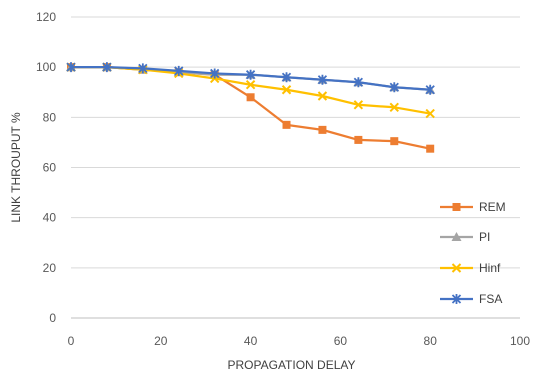 The width and height of the screenshot is (538, 376). What do you see at coordinates (520, 341) in the screenshot?
I see `x-tick-label: 100` at bounding box center [520, 341].